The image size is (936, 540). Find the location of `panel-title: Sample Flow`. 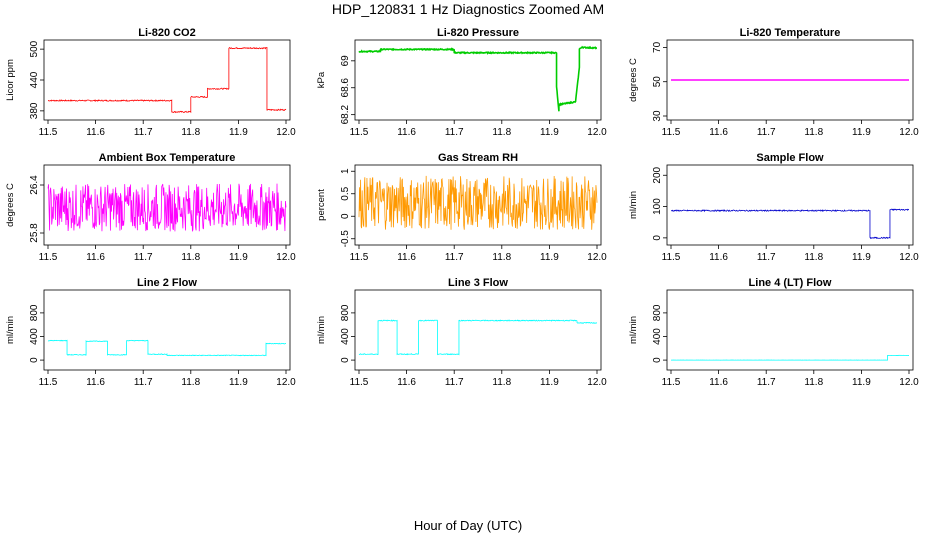

panel-title: Sample Flow is located at coordinates (790, 158).